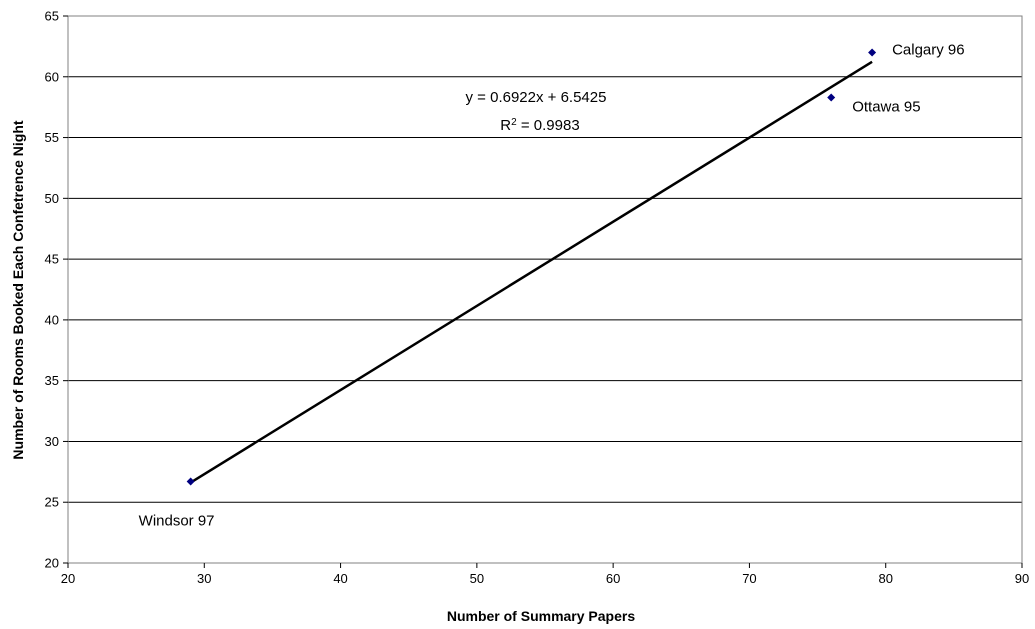  I want to click on x-axis-title: Number of Summary Papers, so click(541, 616).